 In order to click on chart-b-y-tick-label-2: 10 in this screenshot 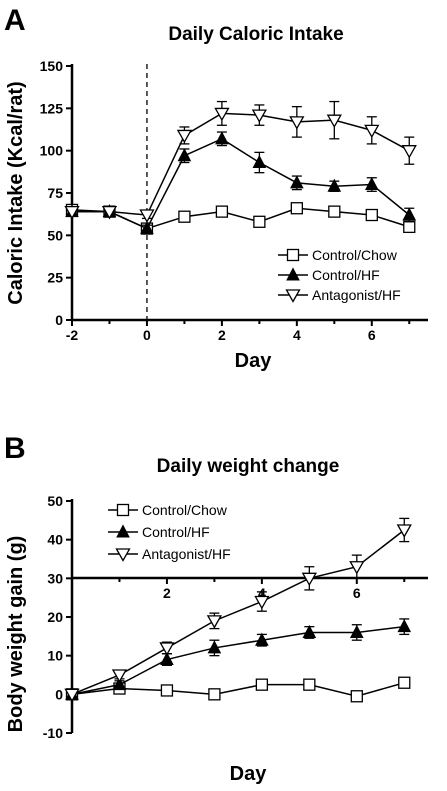, I will do `click(55, 656)`.